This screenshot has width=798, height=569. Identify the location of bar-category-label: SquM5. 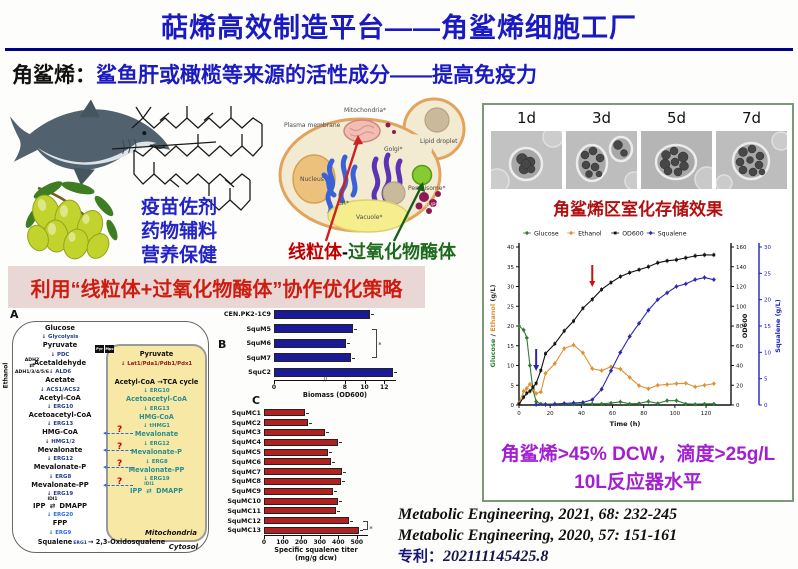
(258, 328).